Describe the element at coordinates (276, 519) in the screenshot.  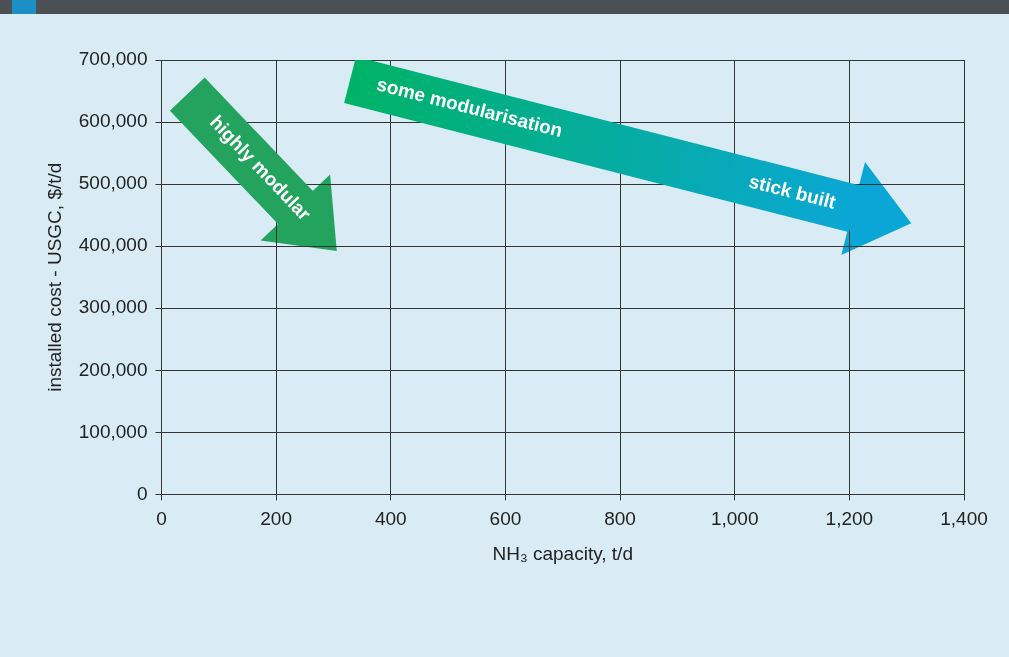
I see `x-tick-label: 200` at that location.